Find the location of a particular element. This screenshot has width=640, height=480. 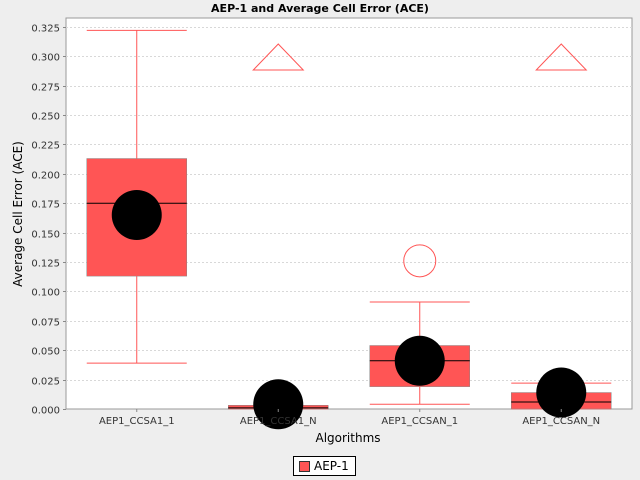

y-axis-label: Average Cell Error (ACE) is located at coordinates (18, 214).